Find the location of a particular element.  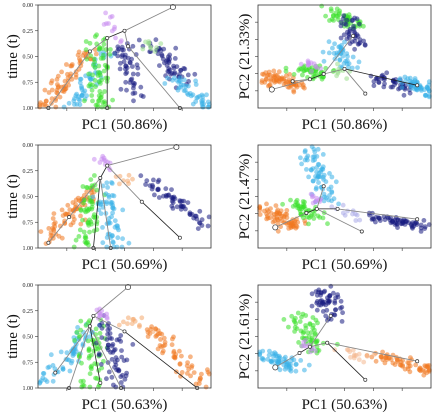

y-axis-label: PC2 (21.33%) is located at coordinates (245, 57).